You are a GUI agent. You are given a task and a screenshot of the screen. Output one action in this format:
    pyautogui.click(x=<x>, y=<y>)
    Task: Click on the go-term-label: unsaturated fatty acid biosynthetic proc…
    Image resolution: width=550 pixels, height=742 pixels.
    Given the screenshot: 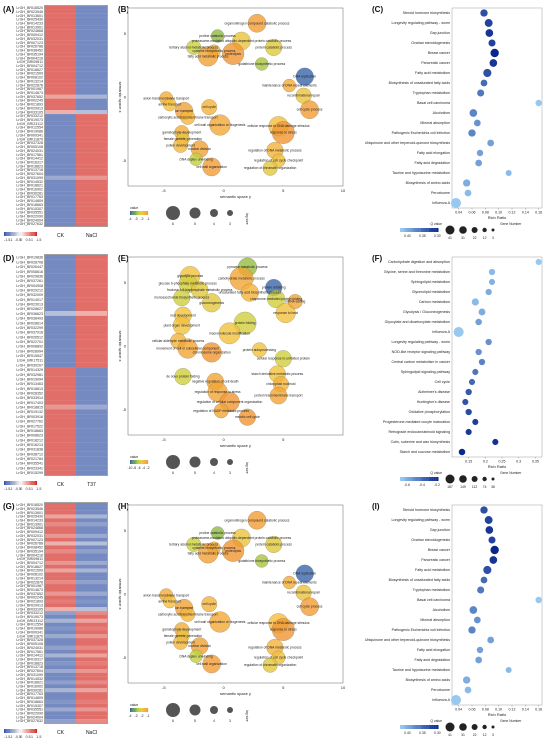 What is the action you would take?
    pyautogui.click(x=250, y=293)
    